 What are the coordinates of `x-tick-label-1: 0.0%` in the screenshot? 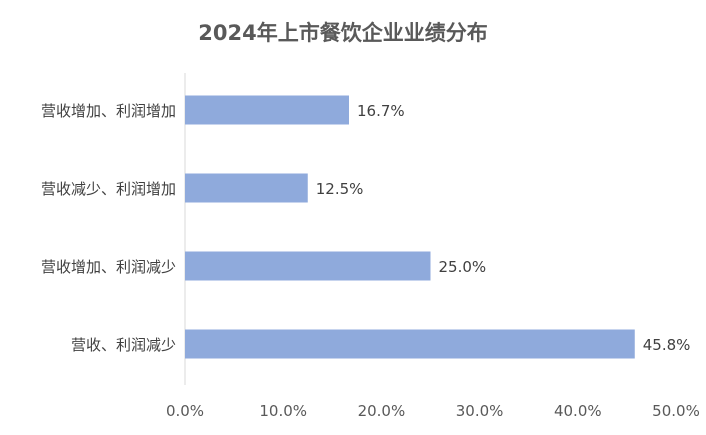 It's located at (185, 411).